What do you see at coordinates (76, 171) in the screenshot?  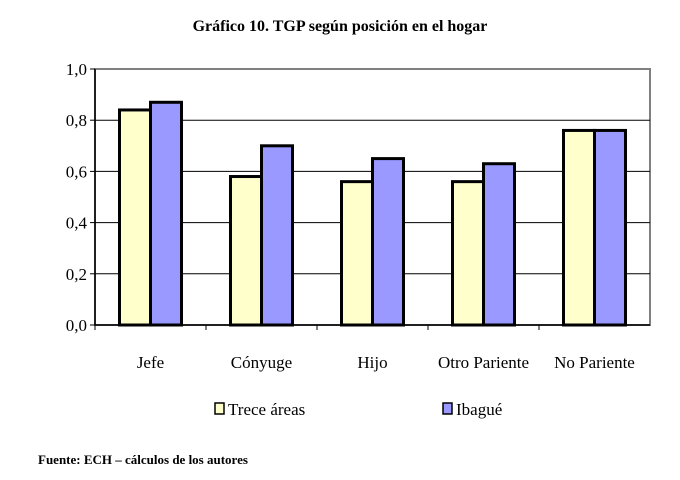 I see `y-tick-label: 0,6` at bounding box center [76, 171].